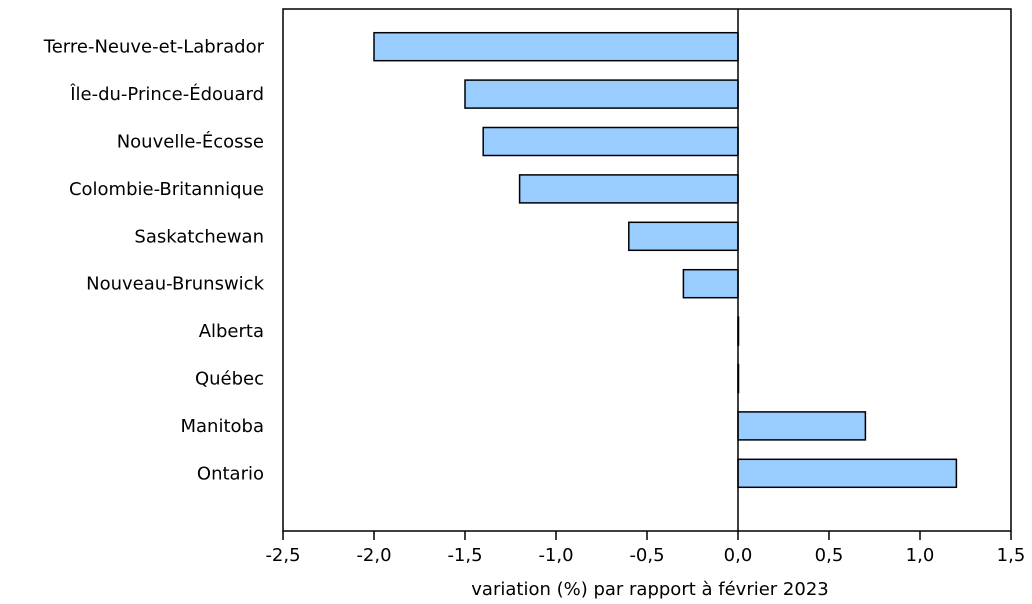  I want to click on bar-saskatchewan, so click(683, 236).